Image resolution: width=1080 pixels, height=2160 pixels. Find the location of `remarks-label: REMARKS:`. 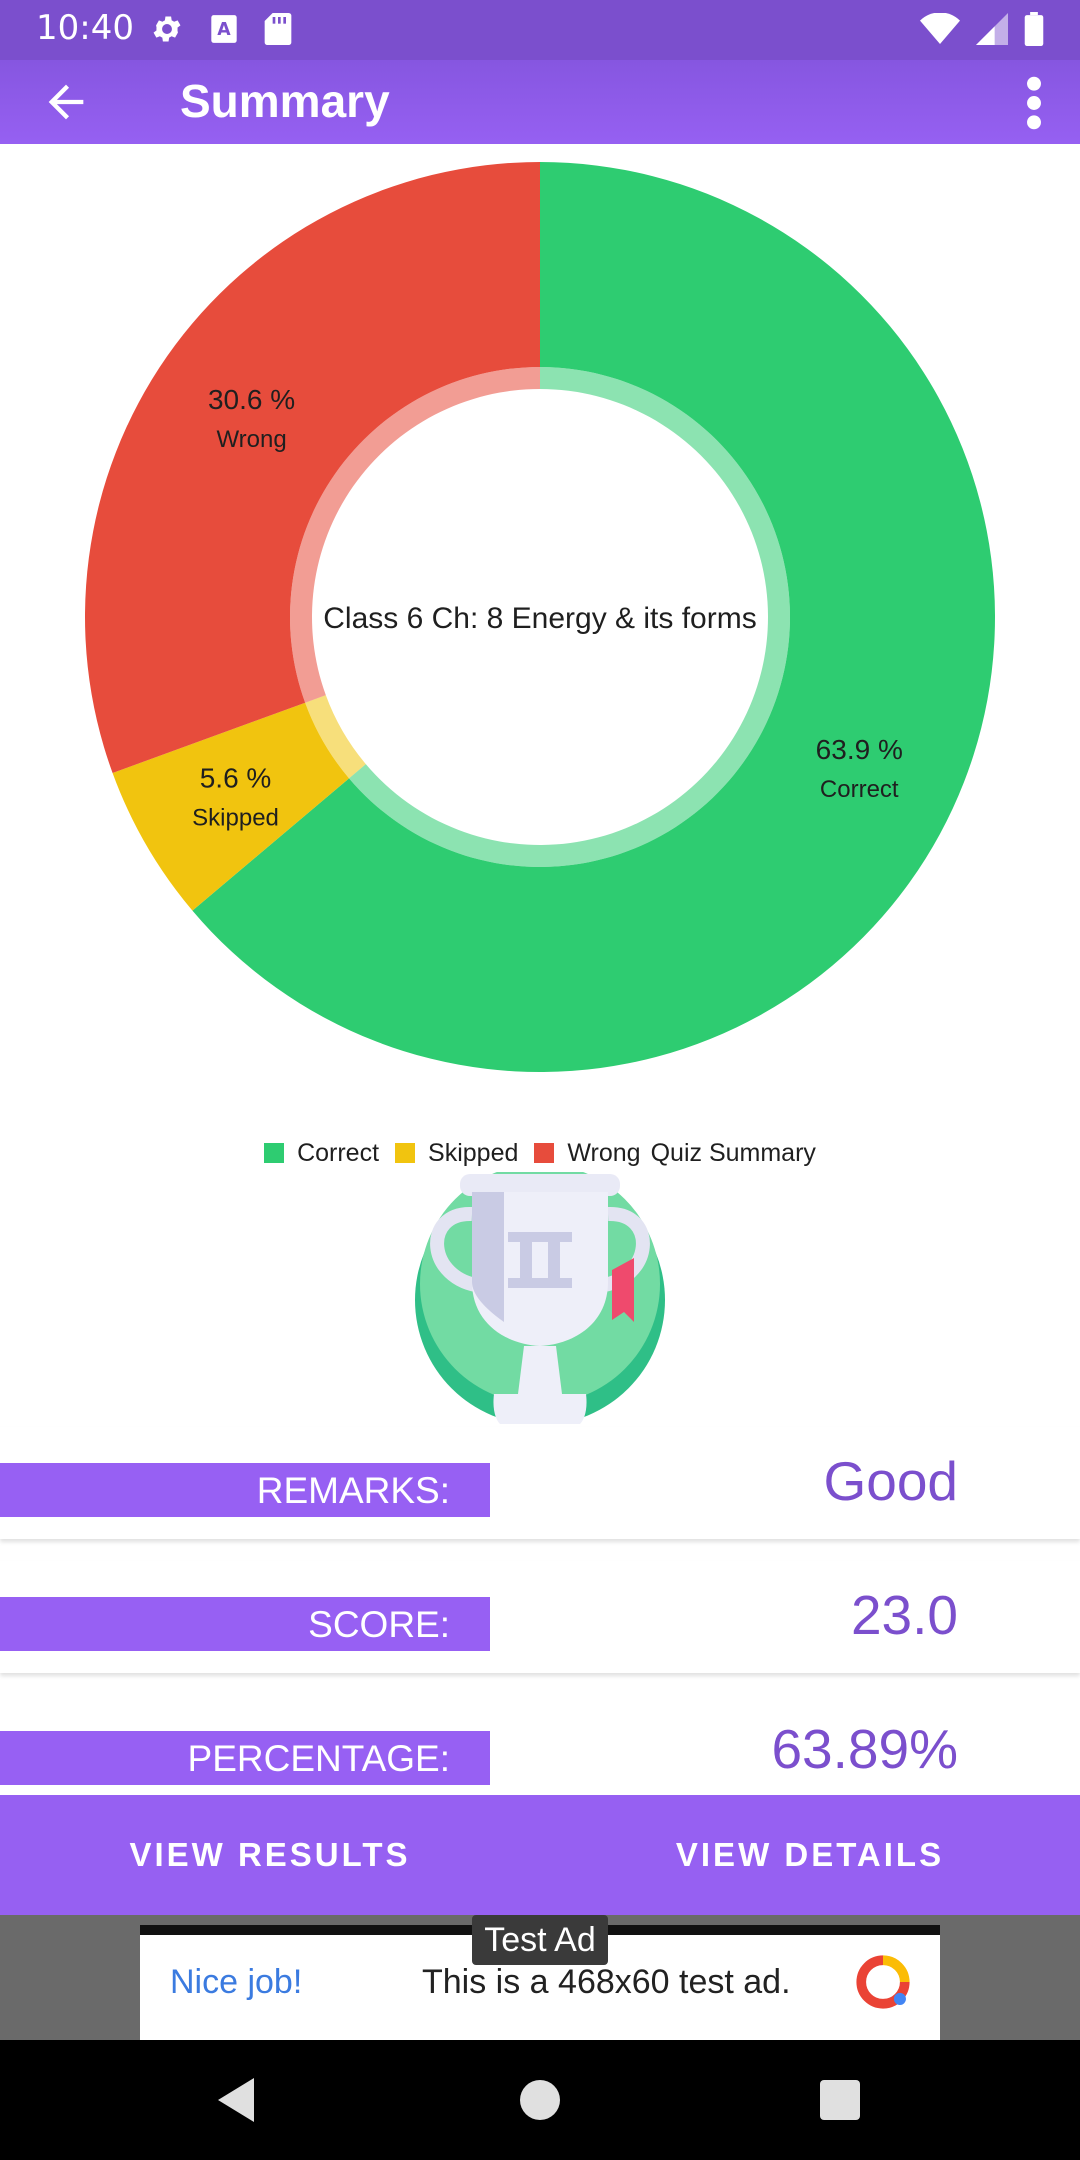

remarks-label: REMARKS: is located at coordinates (245, 1490).